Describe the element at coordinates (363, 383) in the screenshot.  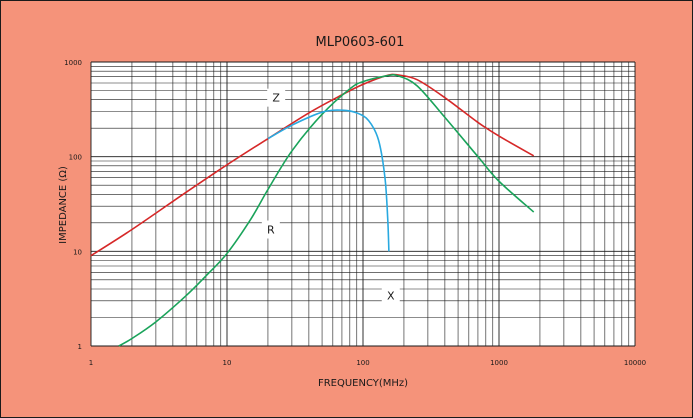
I see `x-axis-label: FREQUENCY(MHz)` at that location.